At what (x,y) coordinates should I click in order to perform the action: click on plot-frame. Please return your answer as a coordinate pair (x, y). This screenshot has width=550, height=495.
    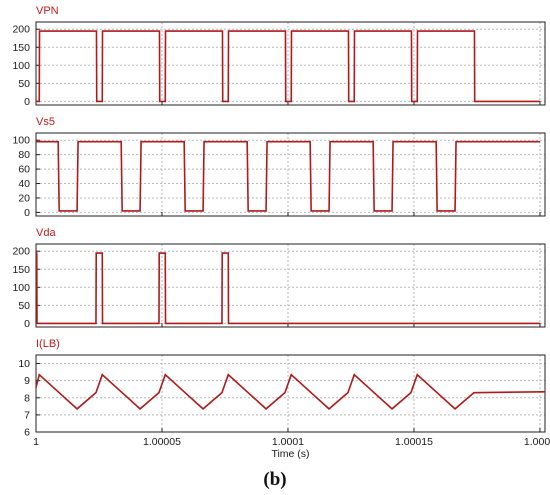
    Looking at the image, I should click on (290, 393).